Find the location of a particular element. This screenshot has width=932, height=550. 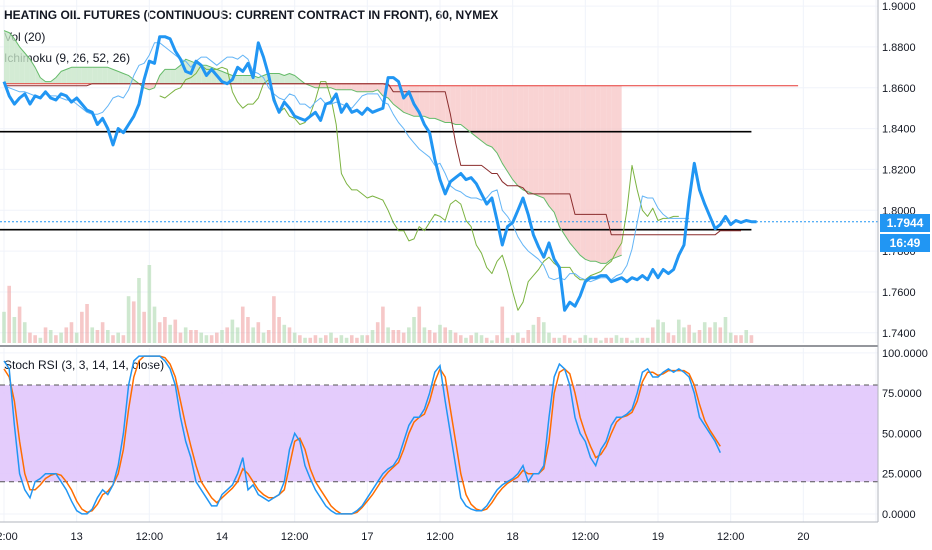

time-tick-label-1: 13 is located at coordinates (77, 537).